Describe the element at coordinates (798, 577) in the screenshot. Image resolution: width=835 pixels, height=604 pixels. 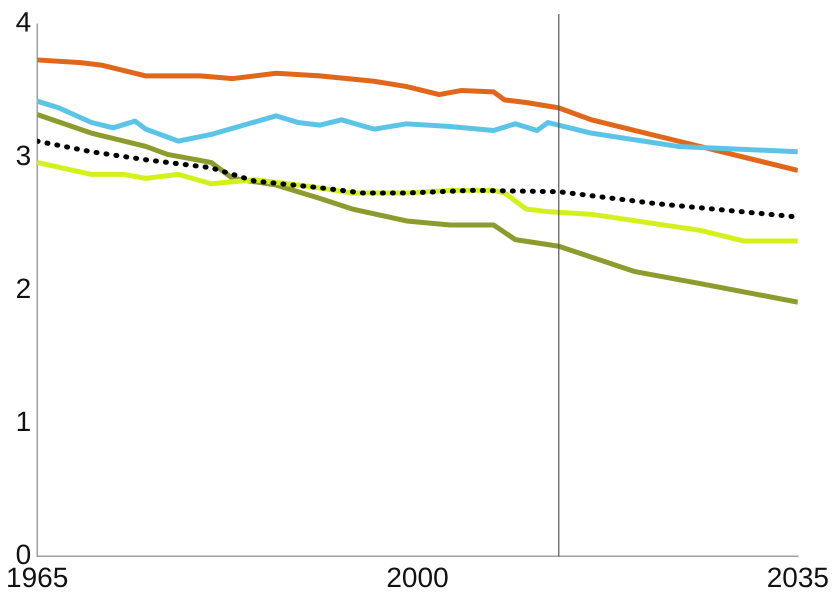
I see `x-tick-label: 2035` at that location.